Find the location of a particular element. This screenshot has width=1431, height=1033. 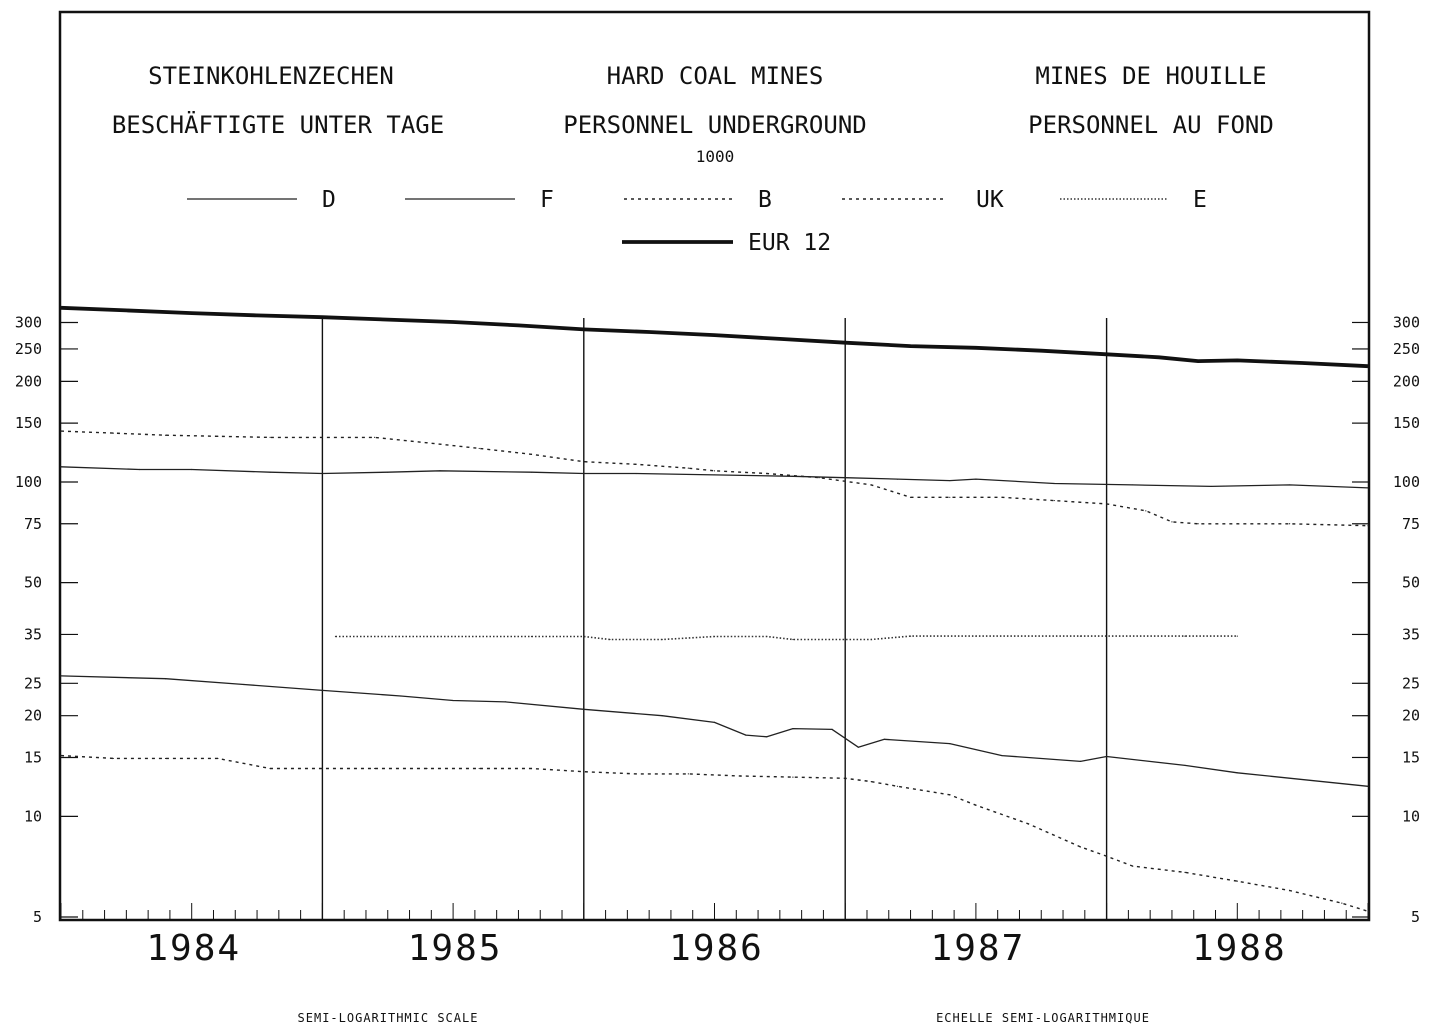

year-label-1988: 1988 is located at coordinates (1239, 948).